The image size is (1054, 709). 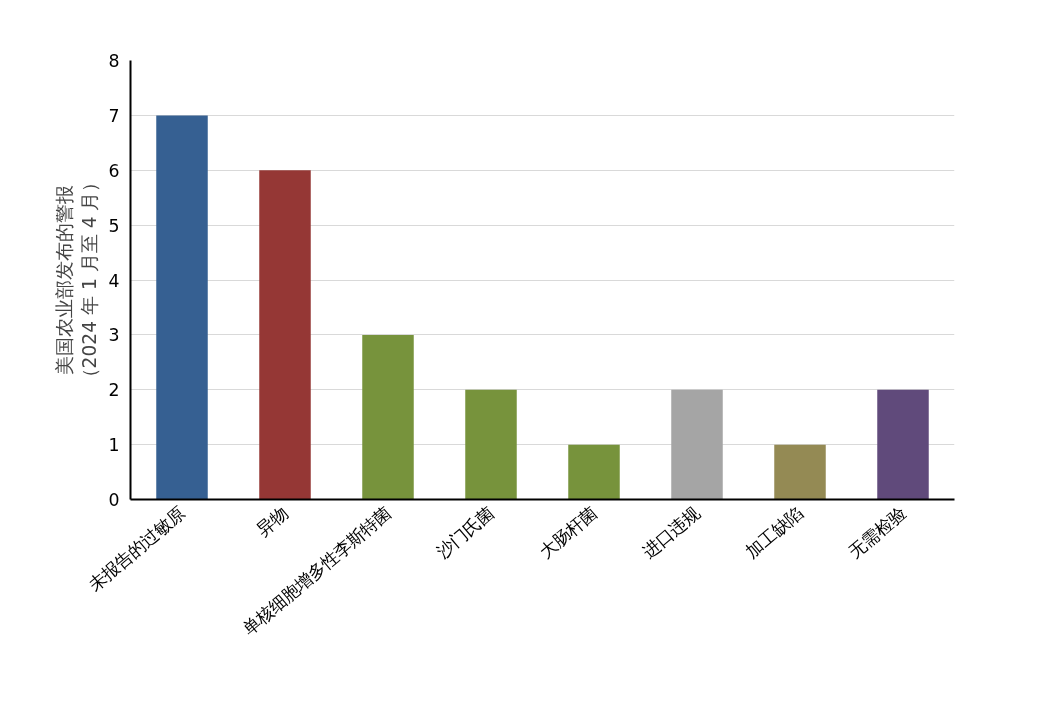 What do you see at coordinates (774, 532) in the screenshot?
I see `x-tick-label: 加工缺陷` at bounding box center [774, 532].